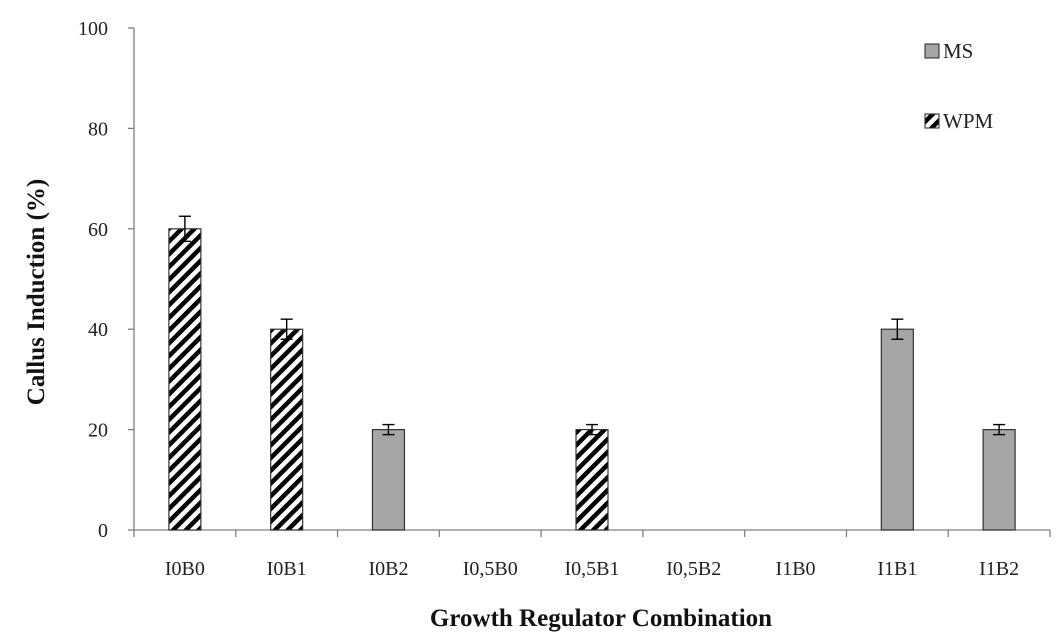  Describe the element at coordinates (103, 531) in the screenshot. I see `y-tick-label: 0` at that location.